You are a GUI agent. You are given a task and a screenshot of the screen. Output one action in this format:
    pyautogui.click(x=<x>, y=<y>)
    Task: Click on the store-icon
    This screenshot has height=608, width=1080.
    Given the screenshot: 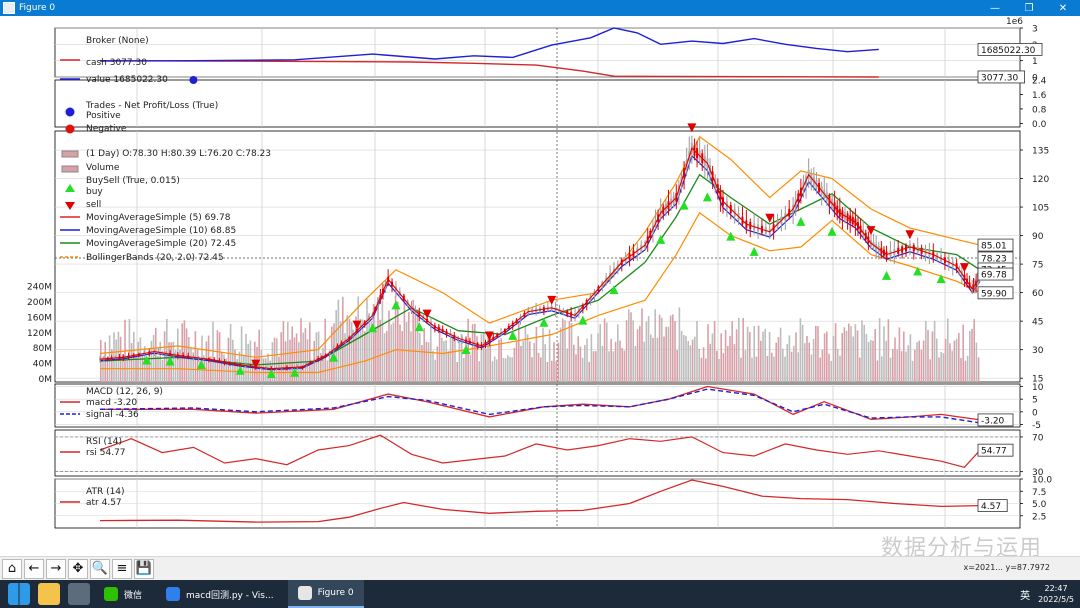 What is the action you would take?
    pyautogui.click(x=79, y=594)
    